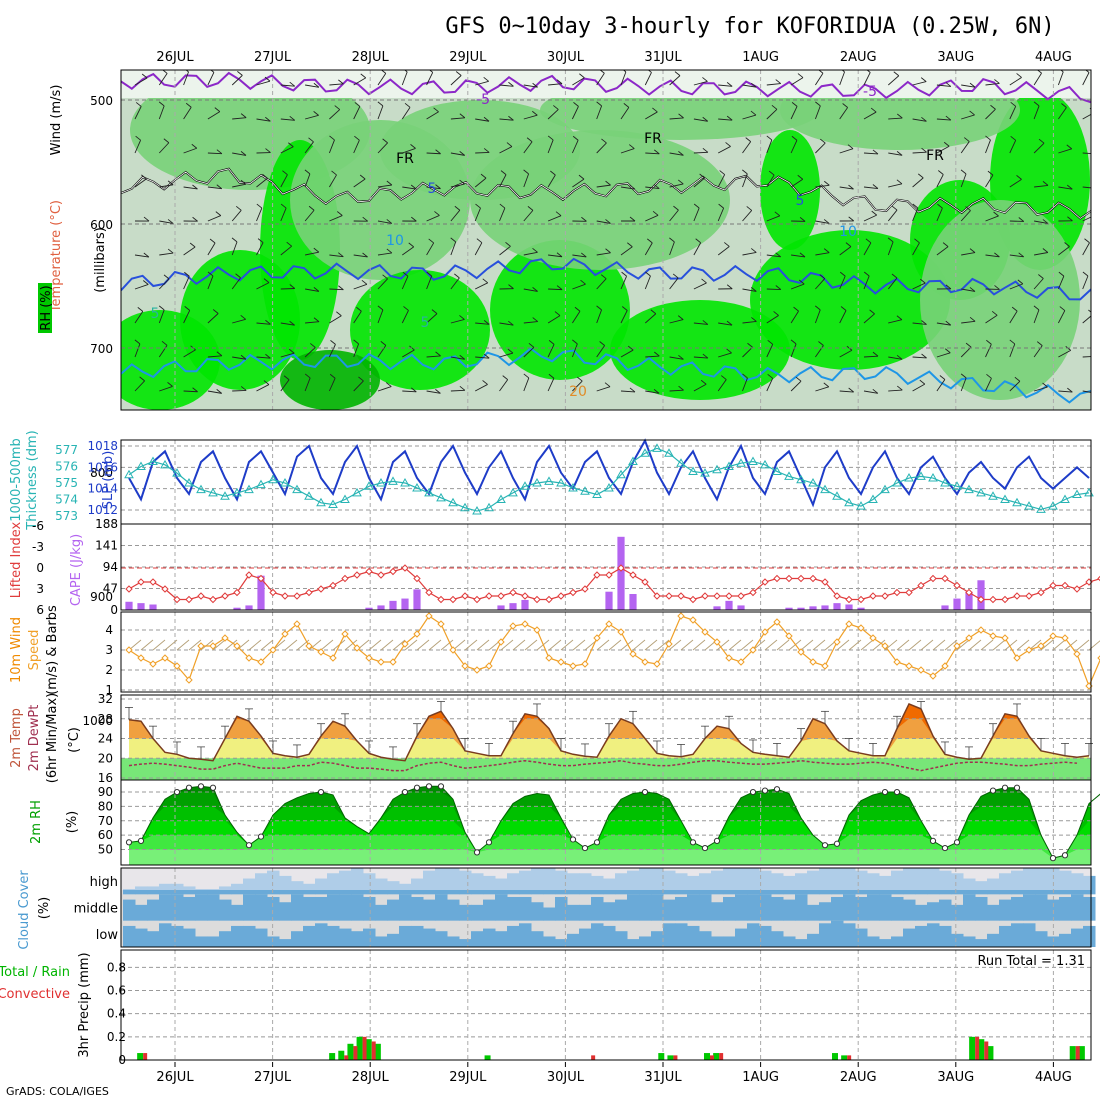  I want to click on wind-ylabel-2: Speed, so click(34, 650).